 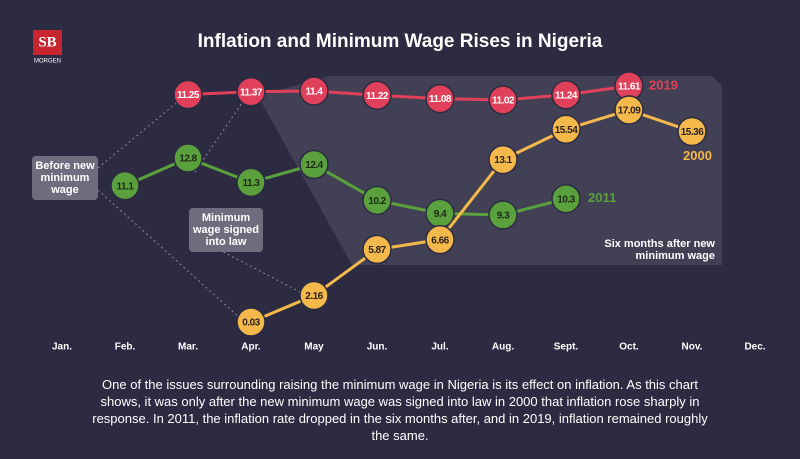 I want to click on data-label: 17.09, so click(x=629, y=111).